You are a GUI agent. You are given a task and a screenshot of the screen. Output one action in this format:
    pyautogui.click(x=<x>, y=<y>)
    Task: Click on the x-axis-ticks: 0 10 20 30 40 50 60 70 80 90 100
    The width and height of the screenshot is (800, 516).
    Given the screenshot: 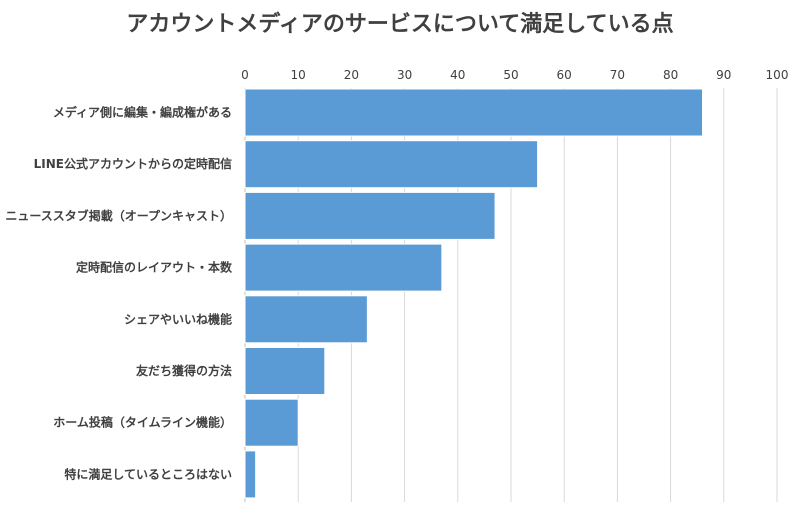 What is the action you would take?
    pyautogui.click(x=514, y=75)
    